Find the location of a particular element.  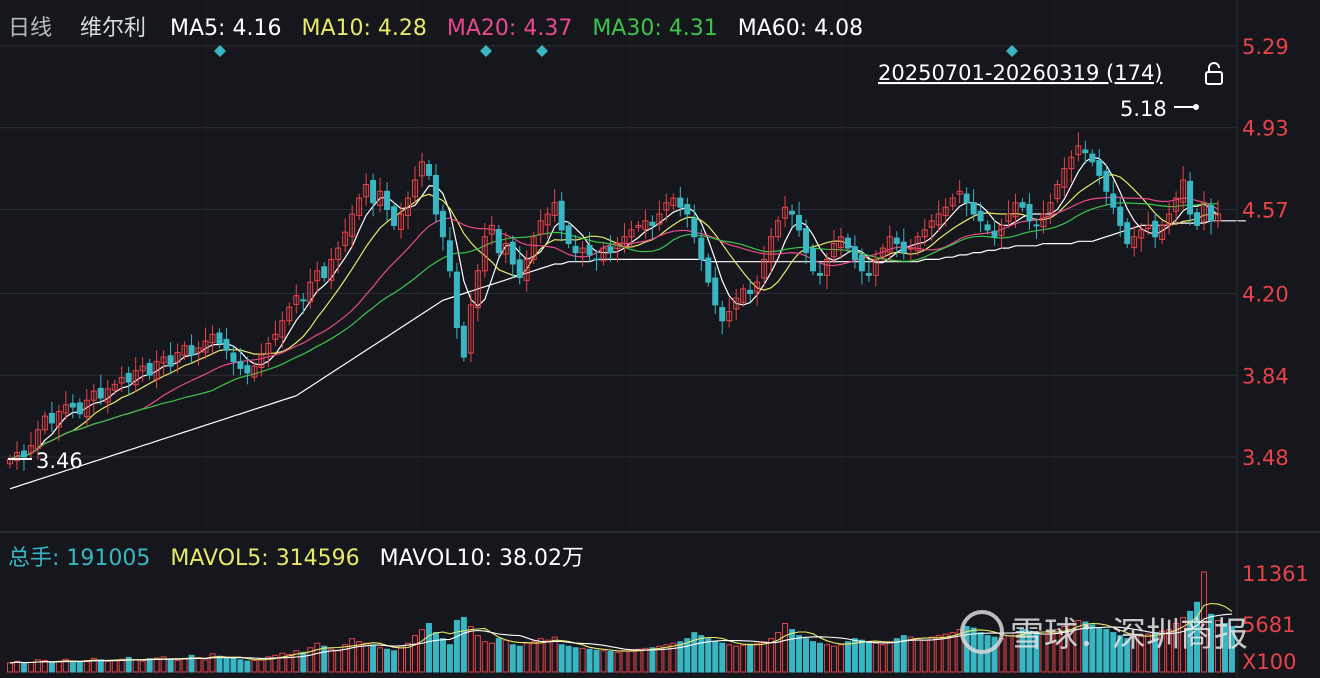

y-tick-label: 3.48 is located at coordinates (1265, 458).